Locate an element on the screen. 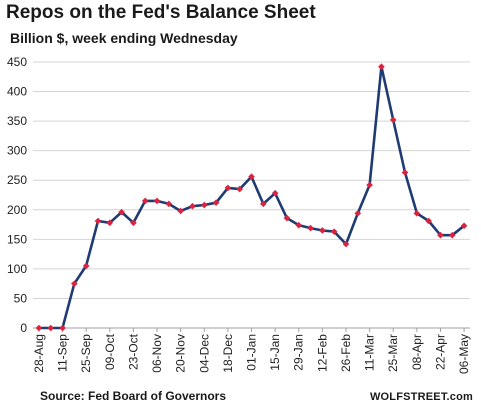 The height and width of the screenshot is (407, 481). y-tick-label: 100 is located at coordinates (17, 269).